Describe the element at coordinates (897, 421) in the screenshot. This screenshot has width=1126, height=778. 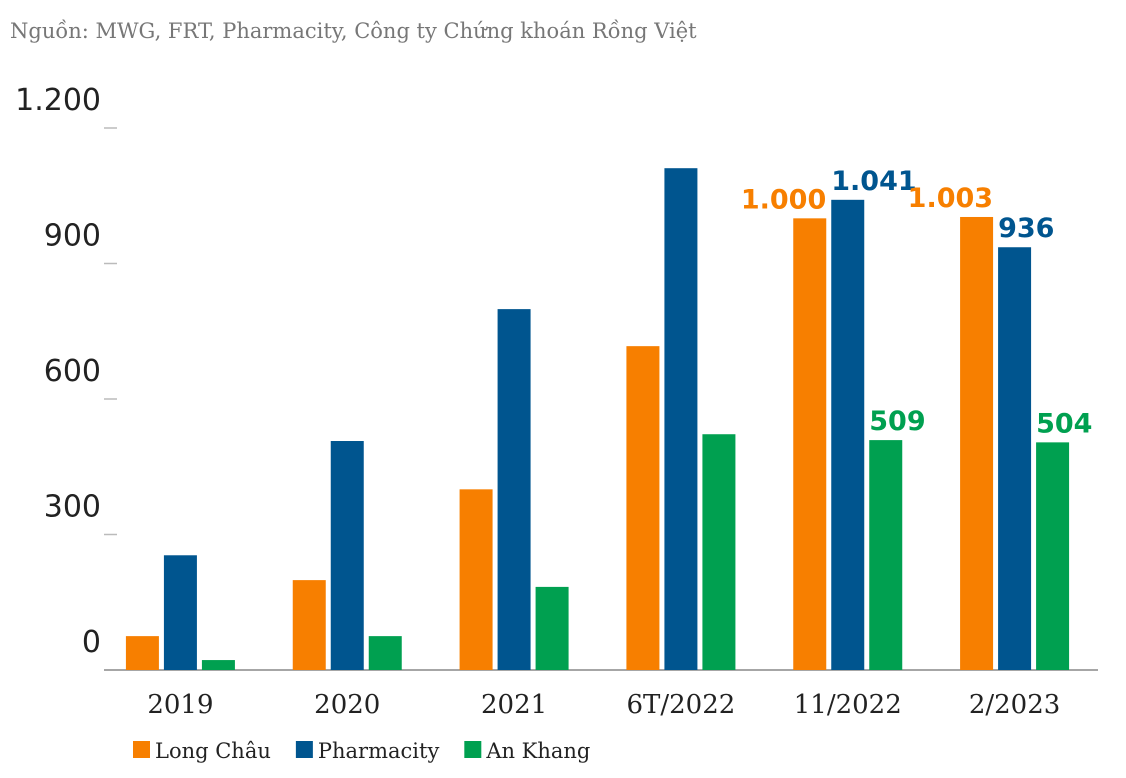
I see `value-label: 509` at that location.